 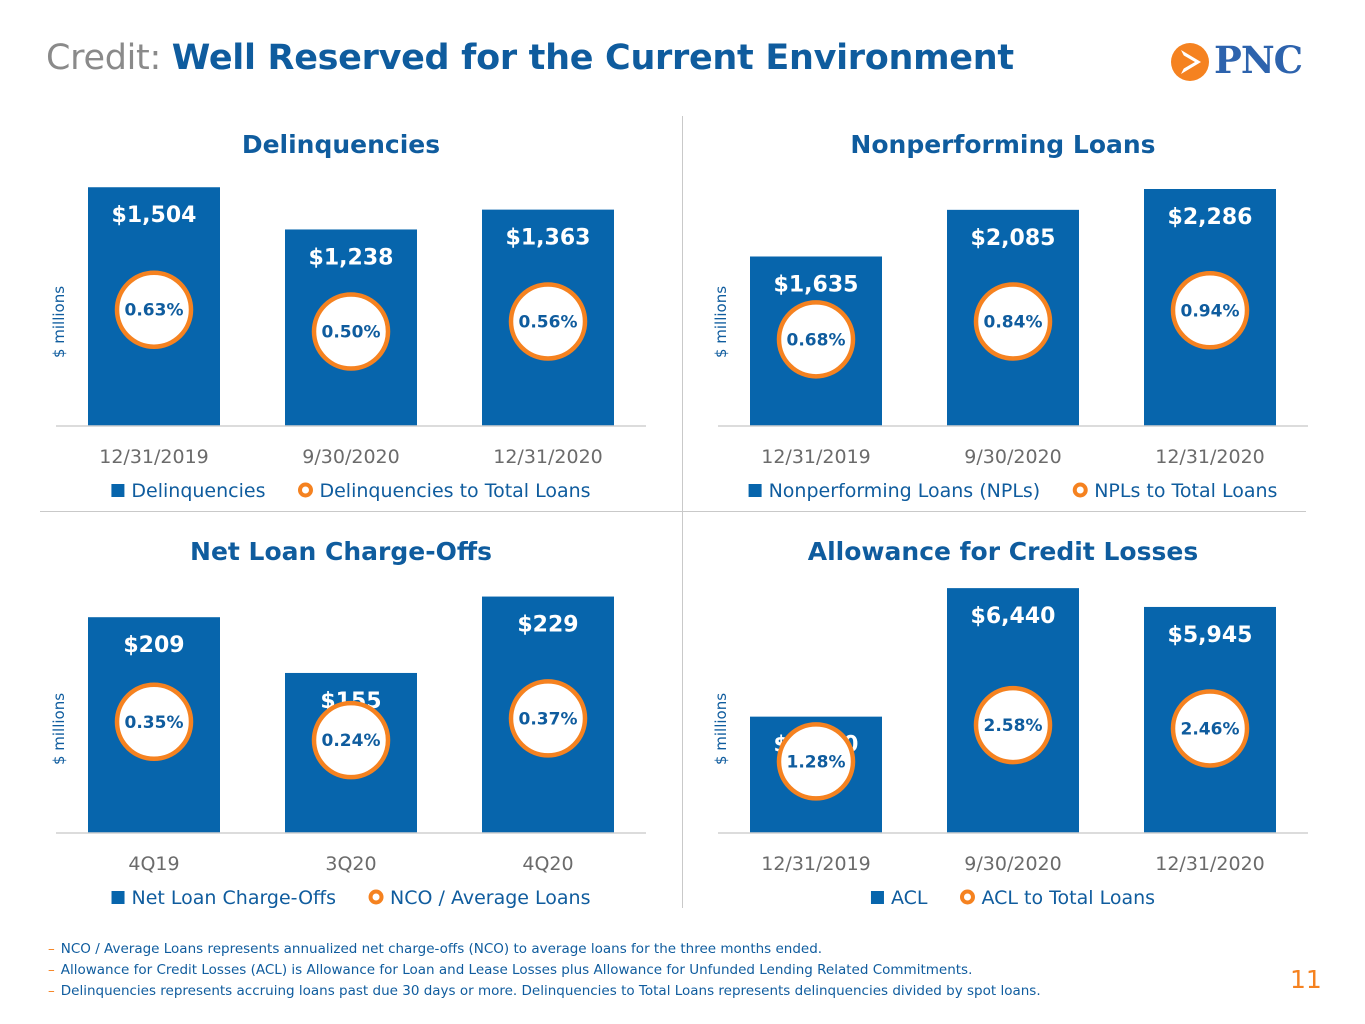 What do you see at coordinates (1190, 62) in the screenshot?
I see `pnc-logo-icon` at bounding box center [1190, 62].